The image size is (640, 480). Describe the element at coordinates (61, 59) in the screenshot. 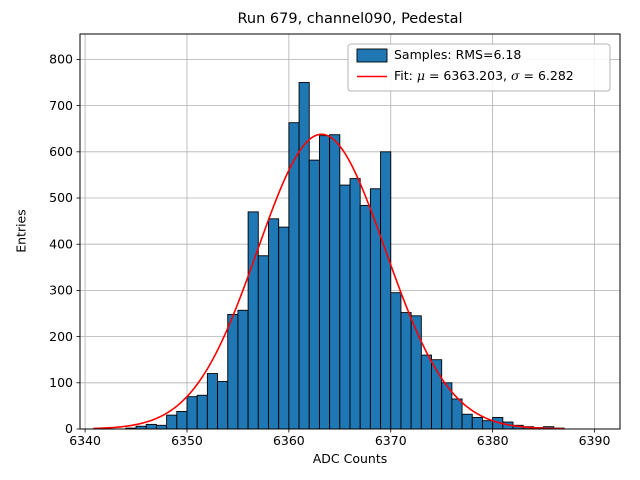

I see `y-tick-label: 800` at that location.